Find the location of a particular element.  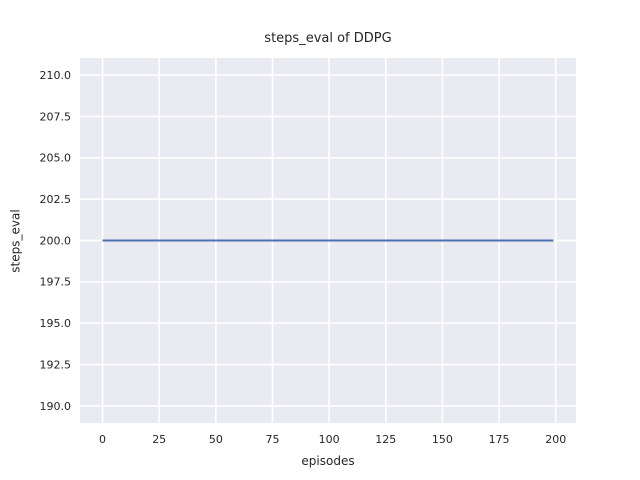

y-tick-label: 205.0 is located at coordinates (56, 158).